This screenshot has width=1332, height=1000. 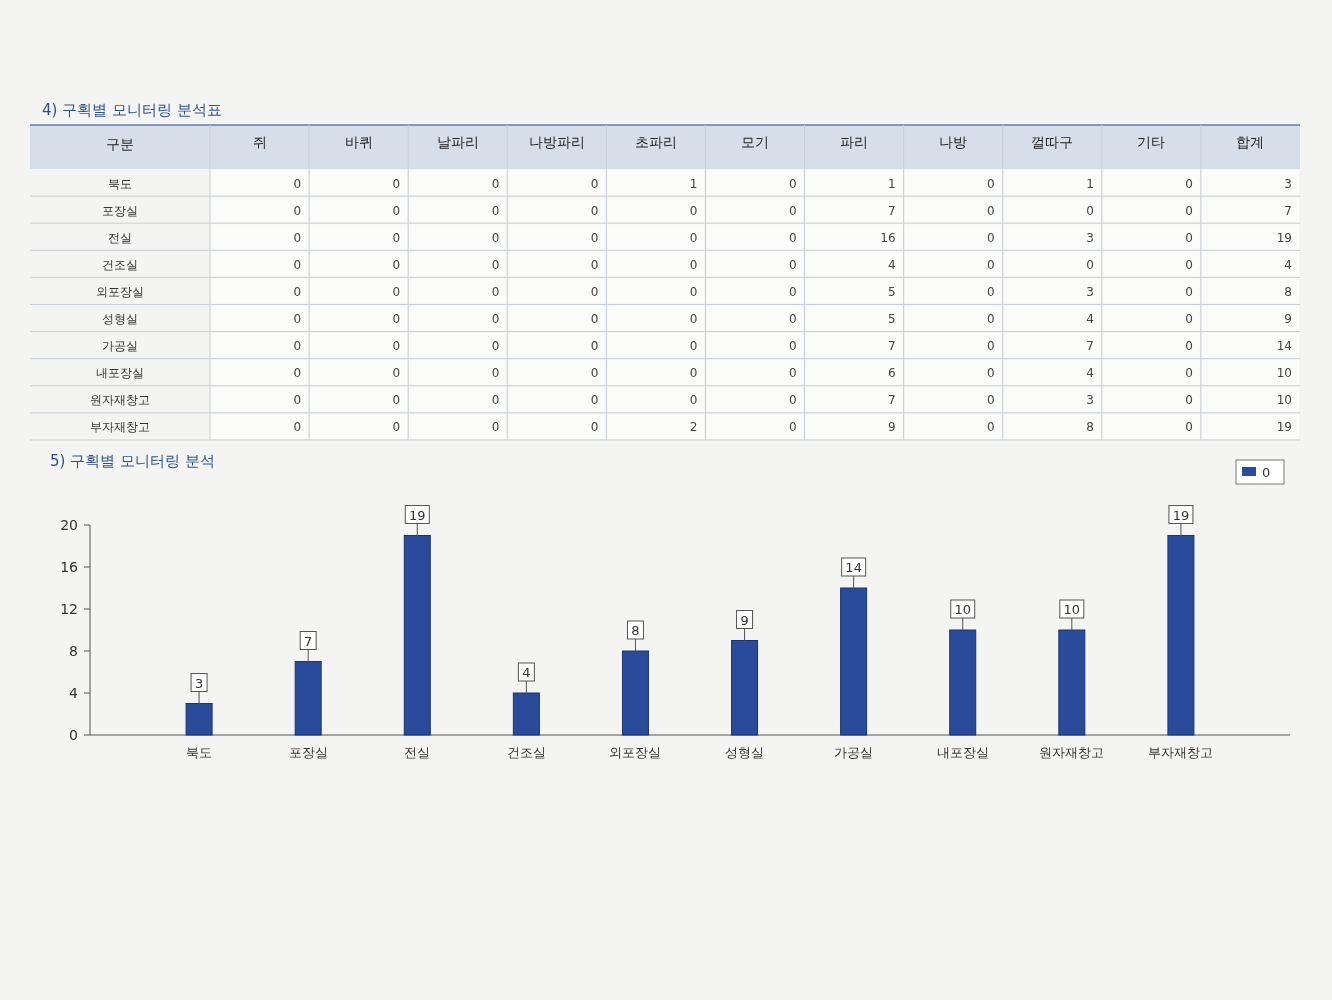 I want to click on column: 초파리, so click(x=655, y=142).